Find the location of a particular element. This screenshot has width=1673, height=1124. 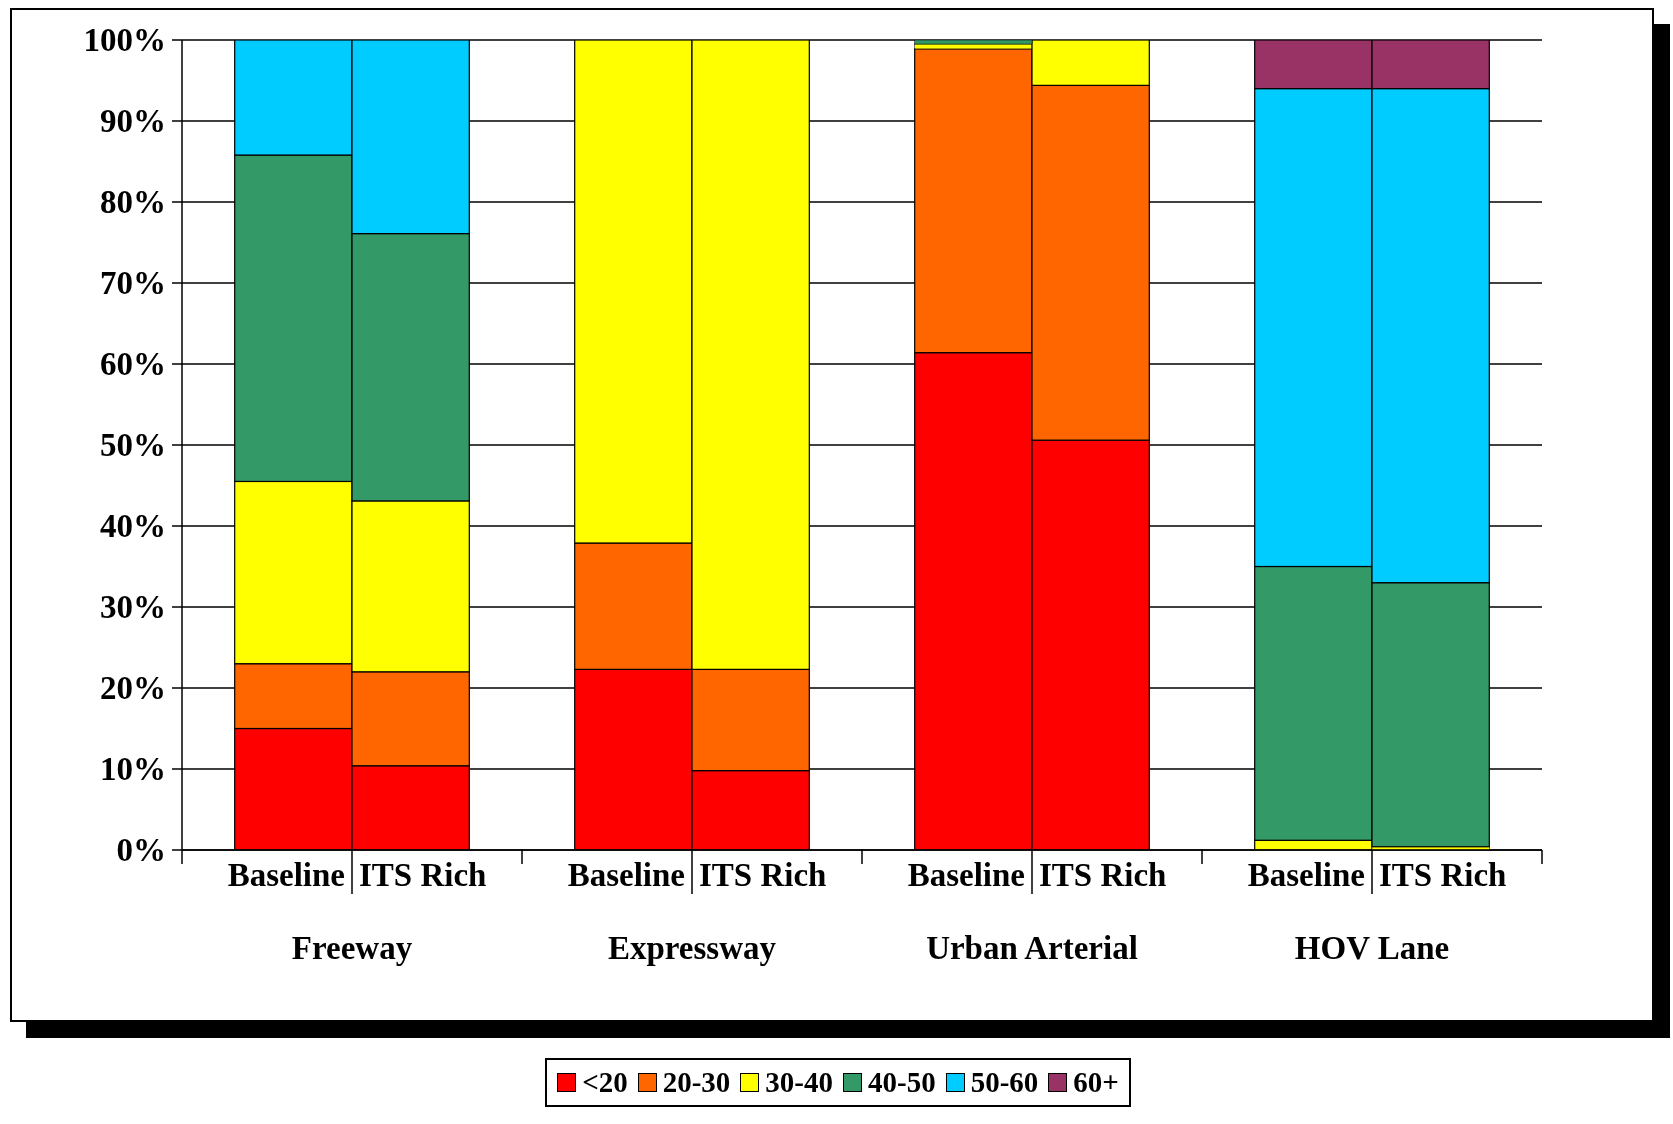

y-tick-label: 20% is located at coordinates (133, 688).